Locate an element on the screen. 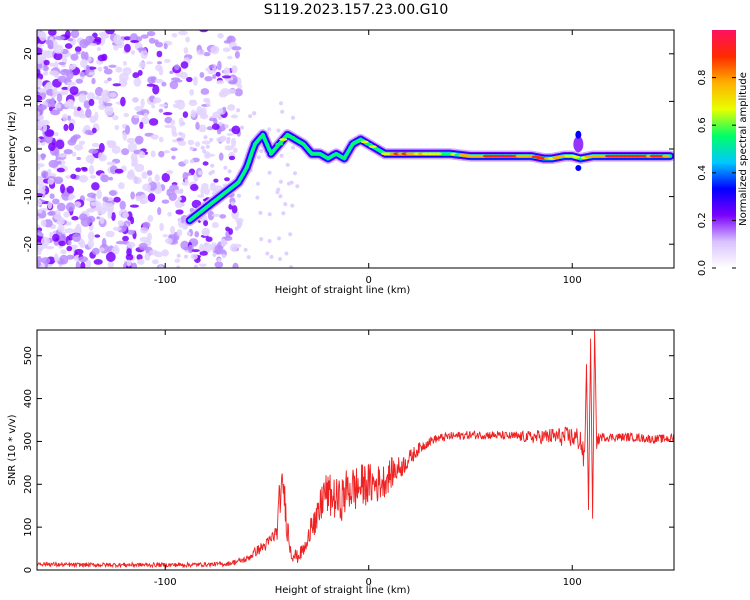 The image size is (750, 600). y-tick-label: 400 is located at coordinates (28, 398).